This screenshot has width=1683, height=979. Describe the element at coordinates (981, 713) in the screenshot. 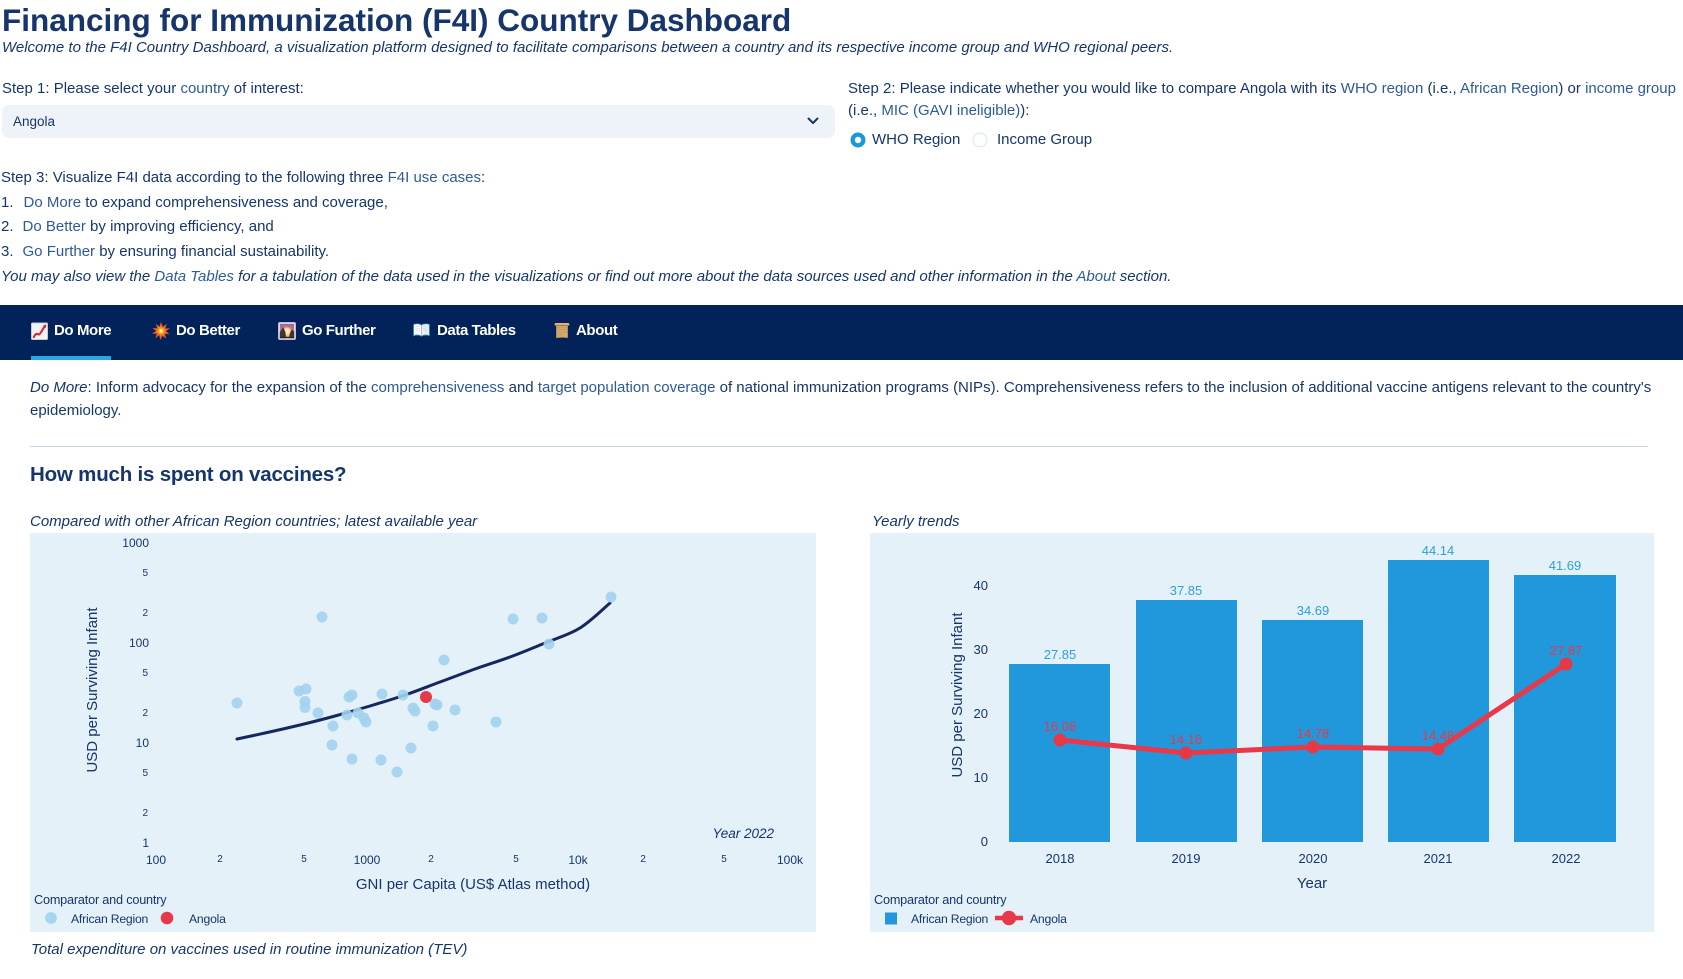

I see `svg-text: 20` at that location.